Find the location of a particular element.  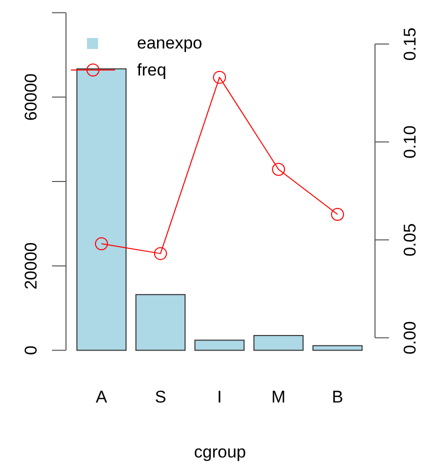

x-tick-label: A is located at coordinates (102, 397).